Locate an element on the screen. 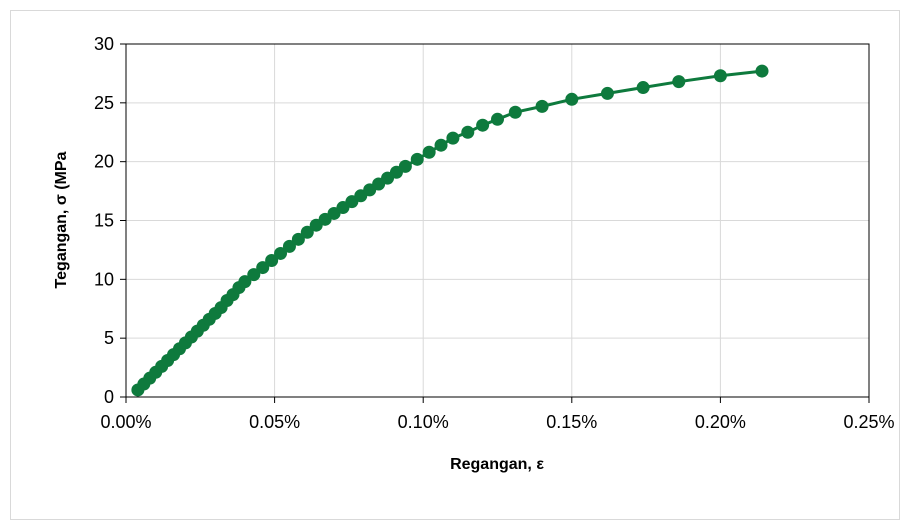 Image resolution: width=911 pixels, height=531 pixels. y-tick-label: 5 is located at coordinates (109, 338).